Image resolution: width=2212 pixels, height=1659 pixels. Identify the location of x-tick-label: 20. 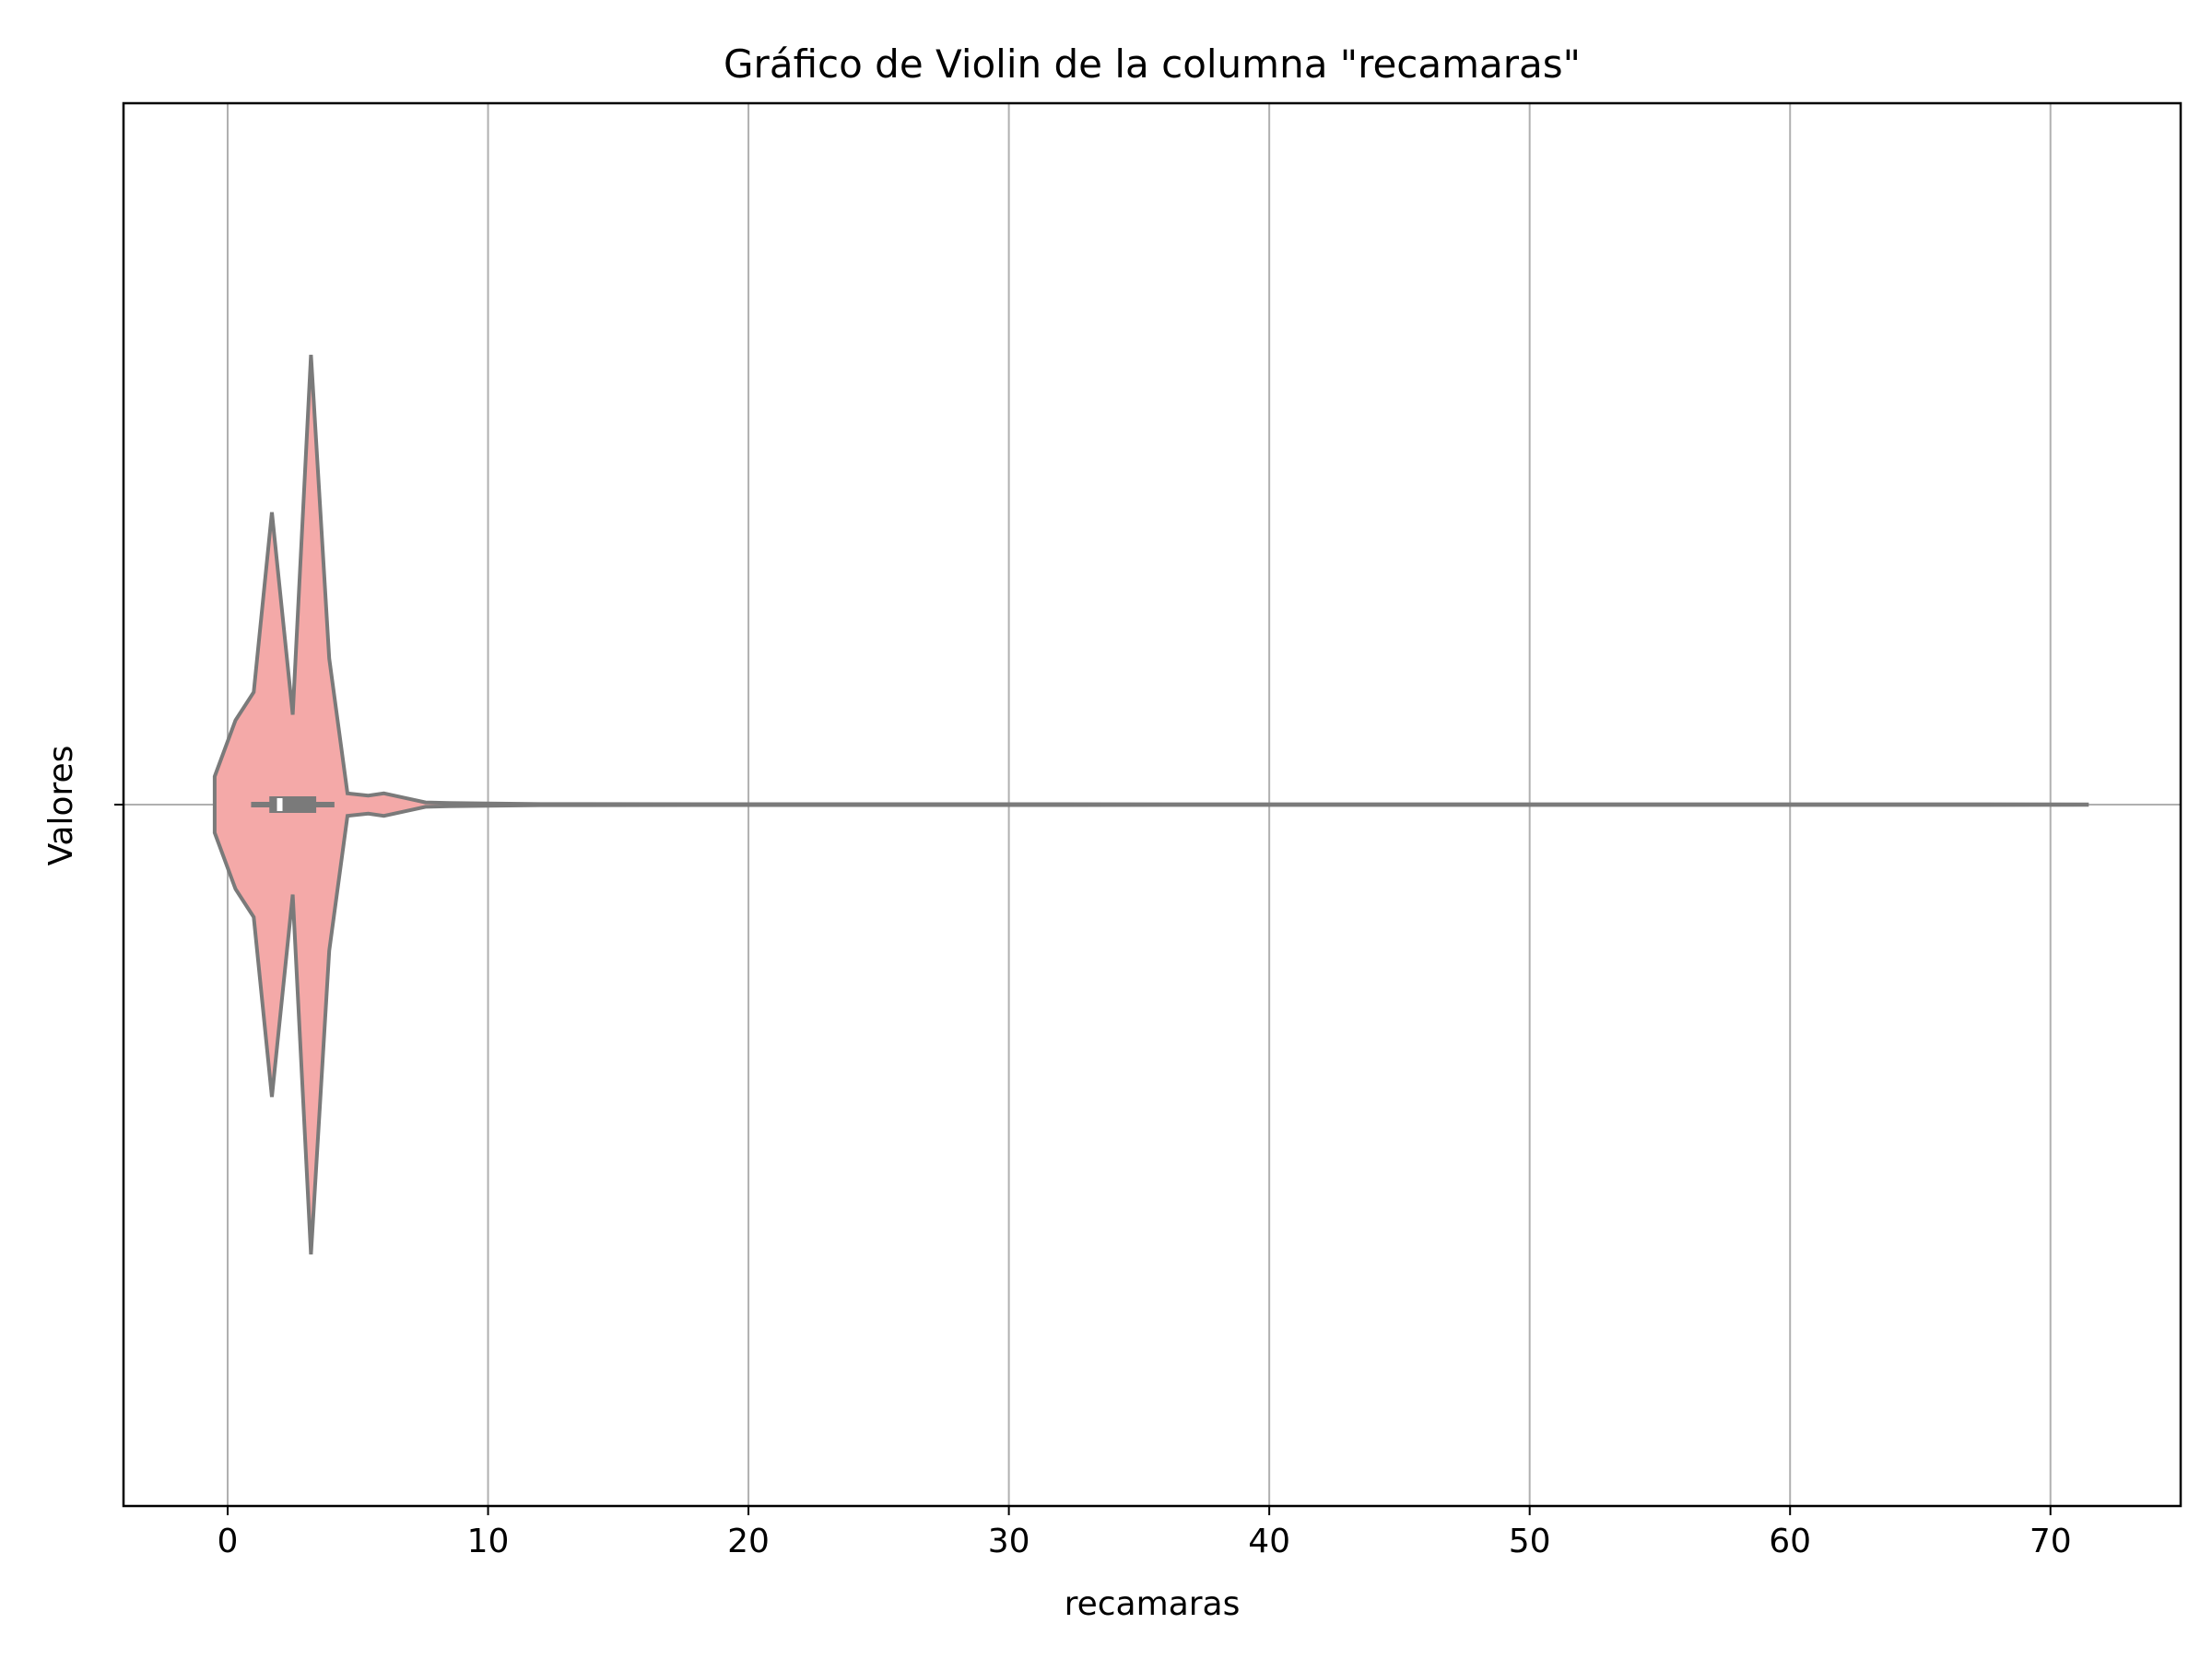
(748, 1541).